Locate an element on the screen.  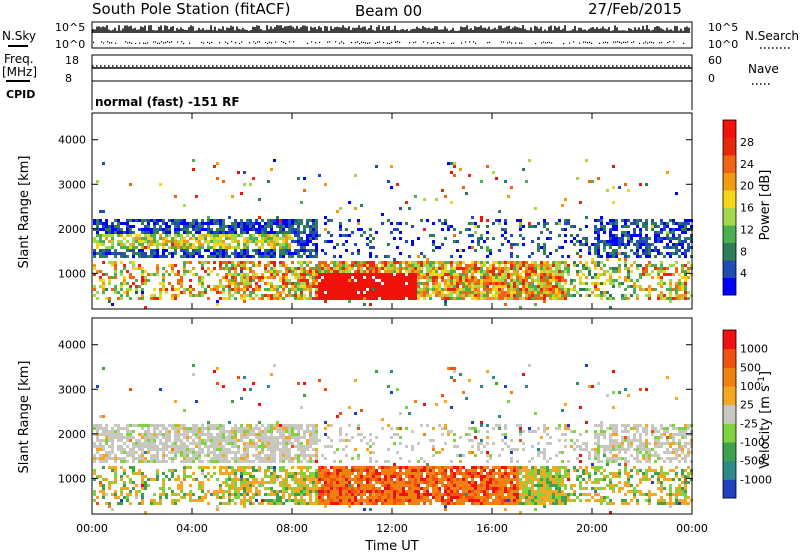
y-tick-label: 2000 is located at coordinates (72, 229).